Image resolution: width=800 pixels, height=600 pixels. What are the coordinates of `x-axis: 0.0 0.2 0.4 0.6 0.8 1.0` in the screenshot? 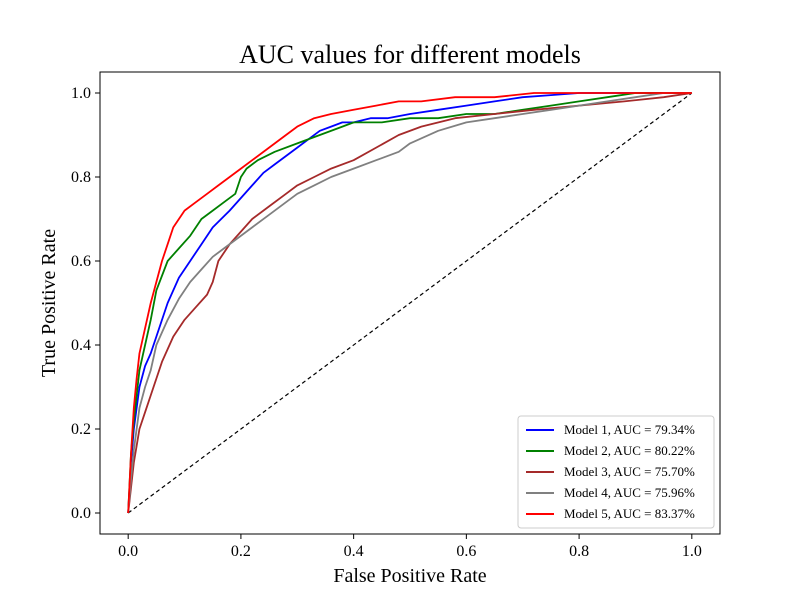 It's located at (410, 547).